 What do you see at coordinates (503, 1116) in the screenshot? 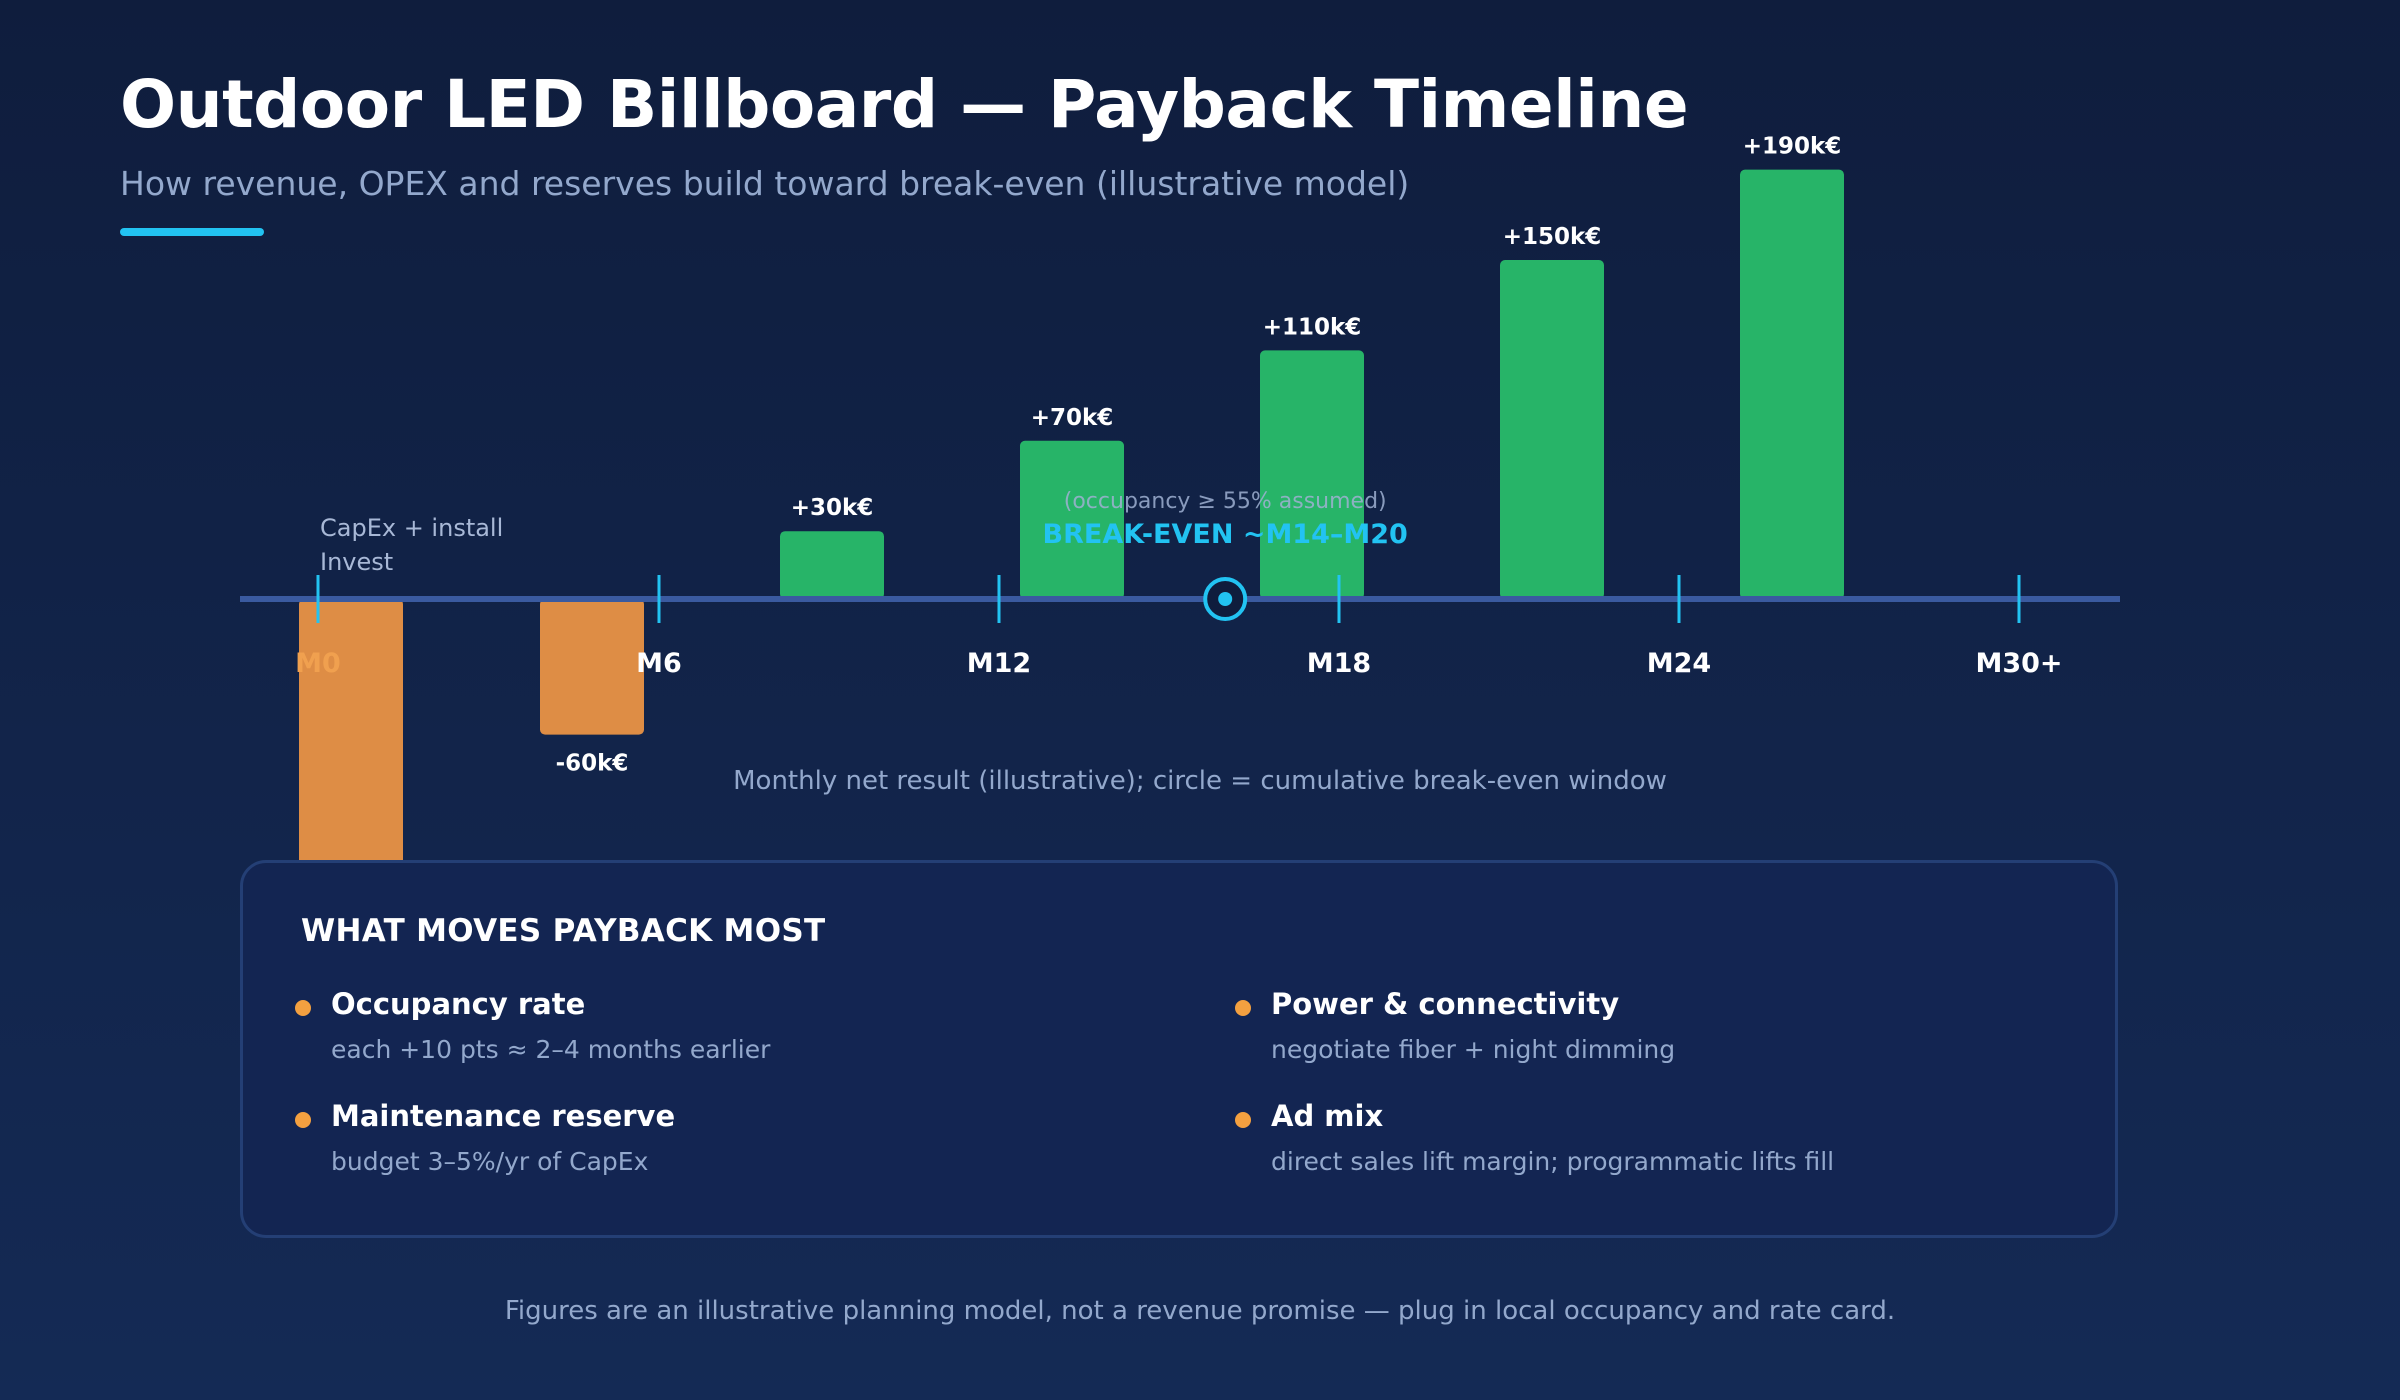
I see `factor-title: Maintenance reserve` at bounding box center [503, 1116].